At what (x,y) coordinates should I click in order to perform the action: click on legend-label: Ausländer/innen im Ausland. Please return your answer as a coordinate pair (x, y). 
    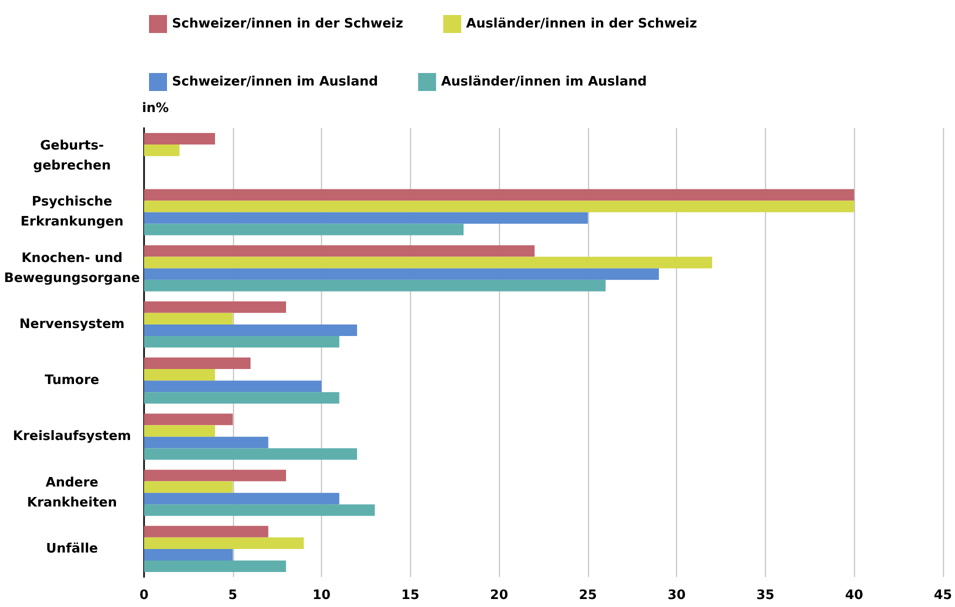
    Looking at the image, I should click on (544, 82).